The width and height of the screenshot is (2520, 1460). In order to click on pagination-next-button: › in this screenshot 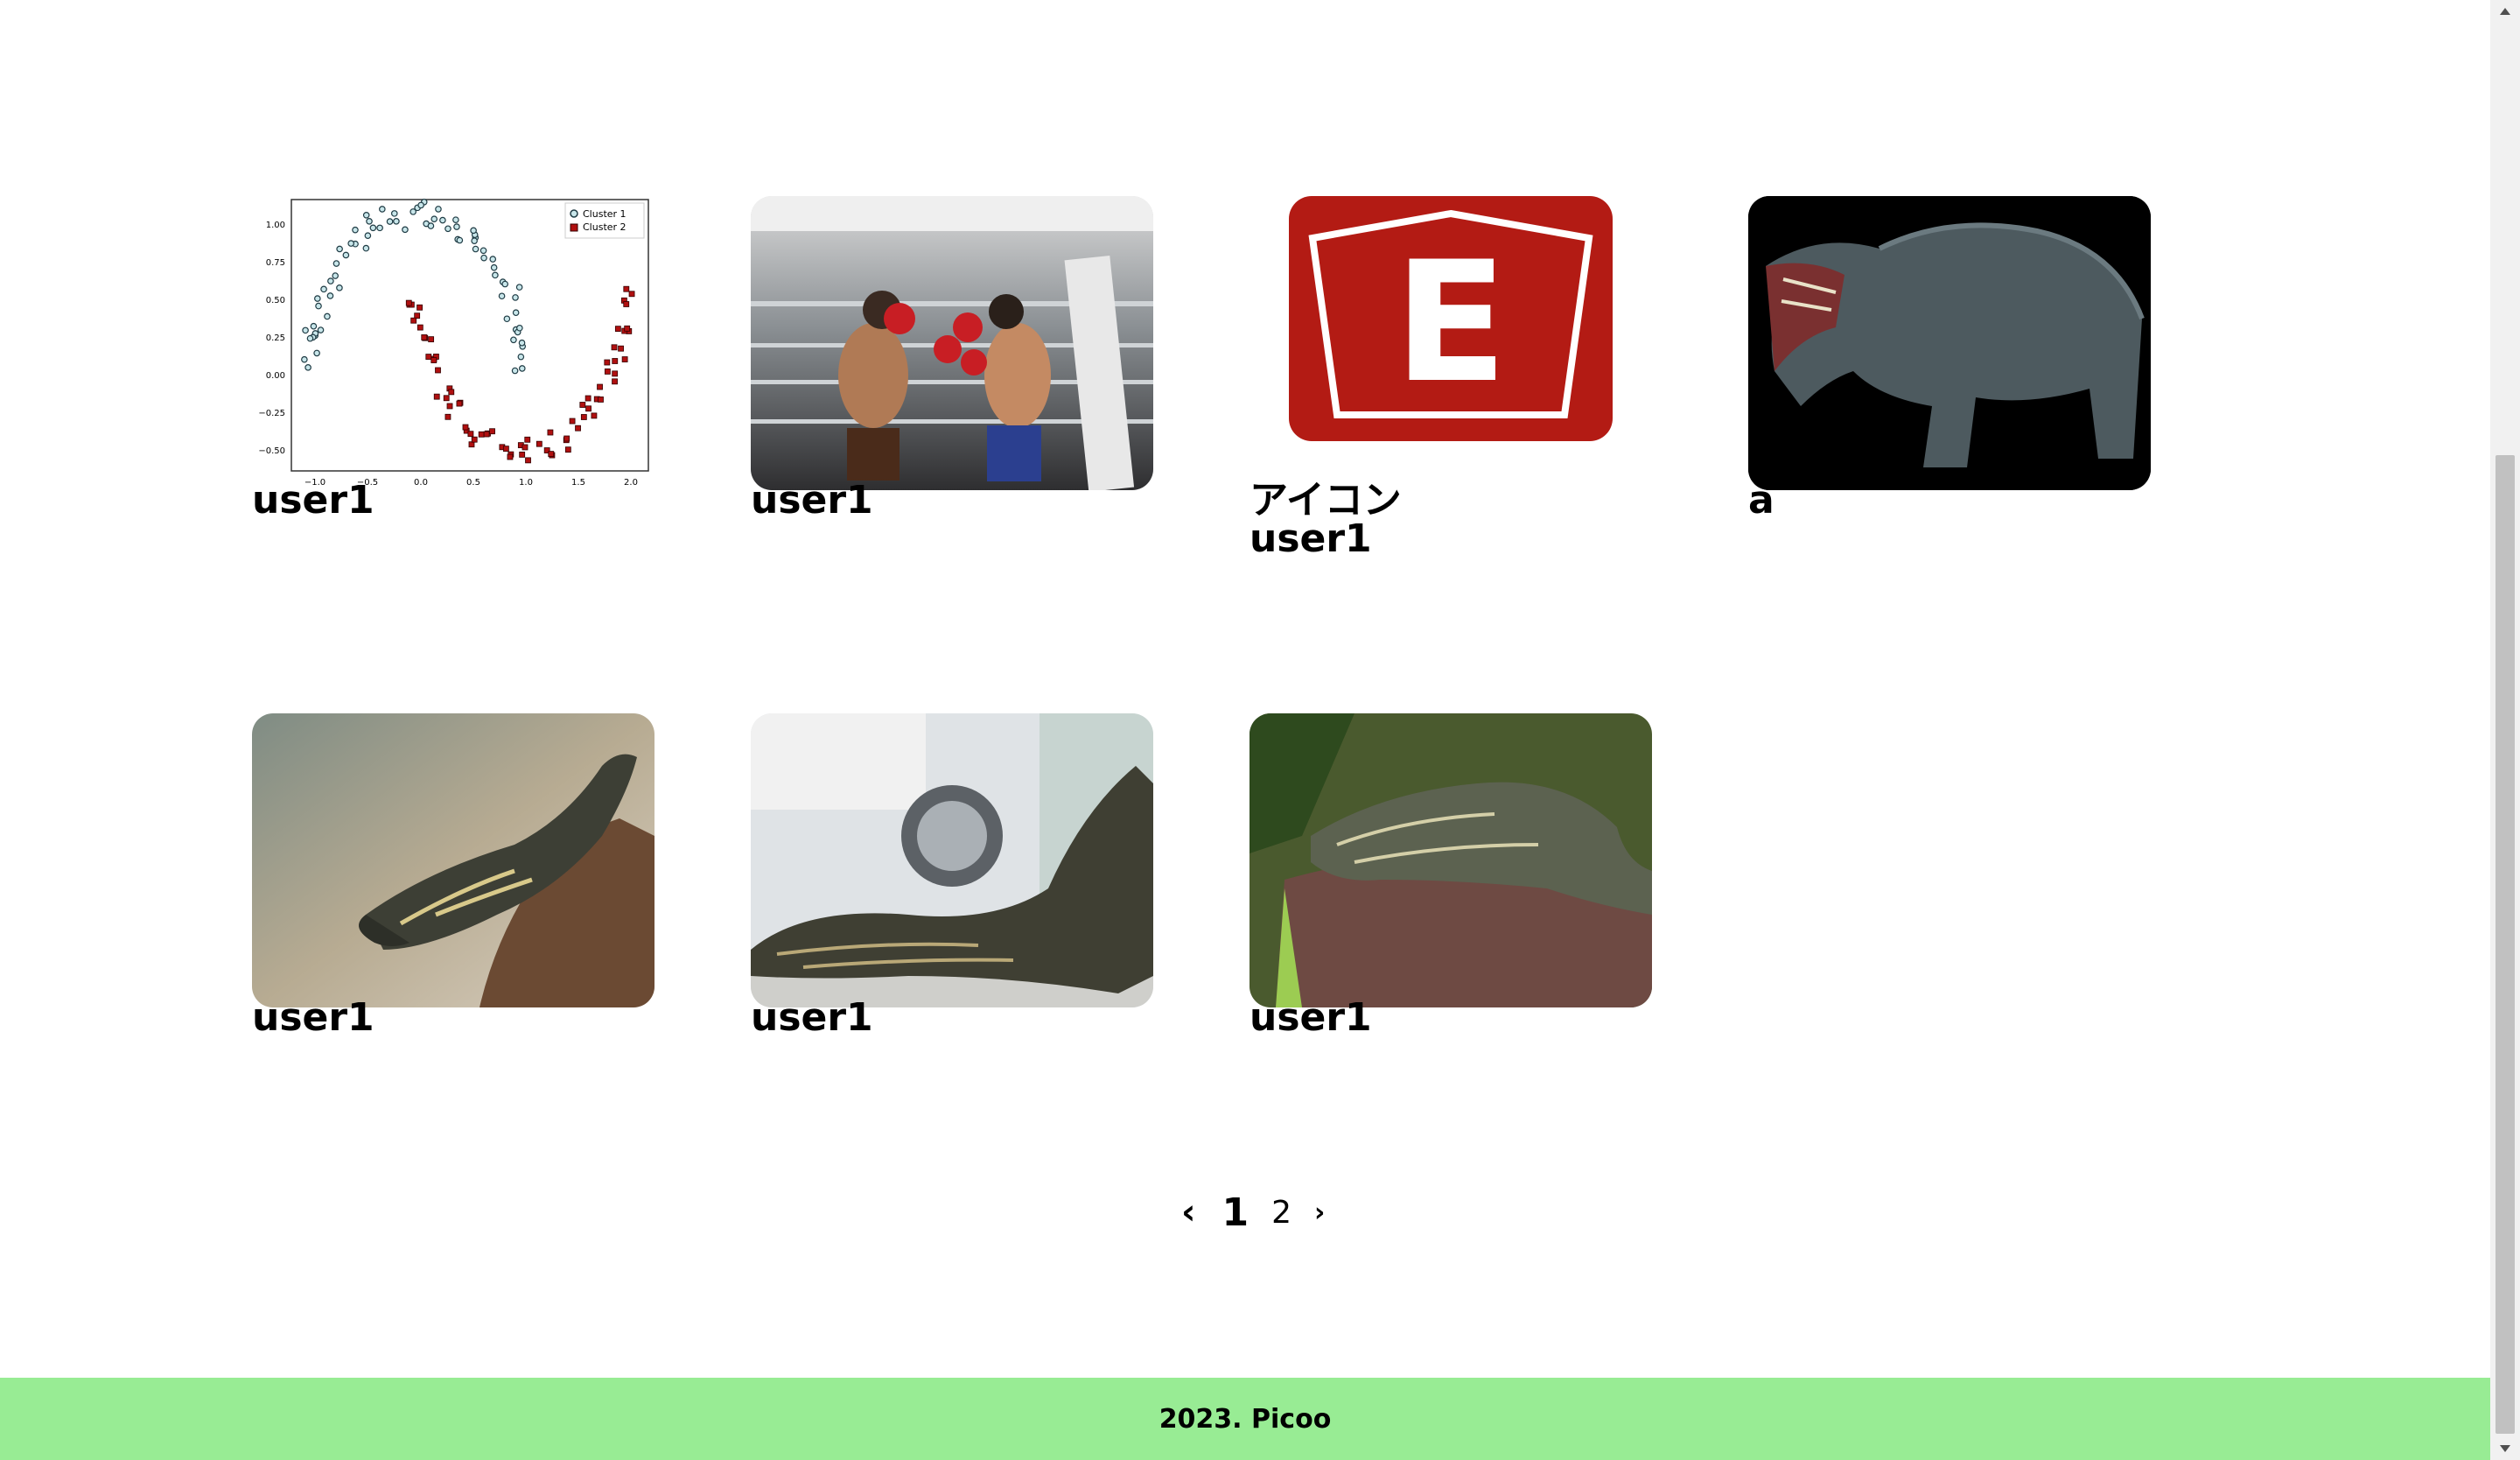, I will do `click(1320, 1213)`.